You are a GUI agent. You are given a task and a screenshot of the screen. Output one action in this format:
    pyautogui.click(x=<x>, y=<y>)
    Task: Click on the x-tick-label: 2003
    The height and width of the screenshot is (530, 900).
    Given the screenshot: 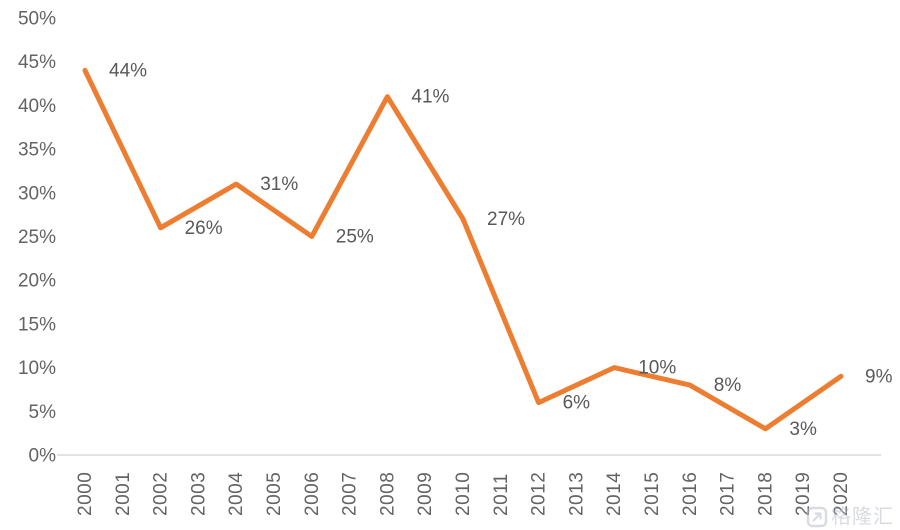 What is the action you would take?
    pyautogui.click(x=198, y=494)
    